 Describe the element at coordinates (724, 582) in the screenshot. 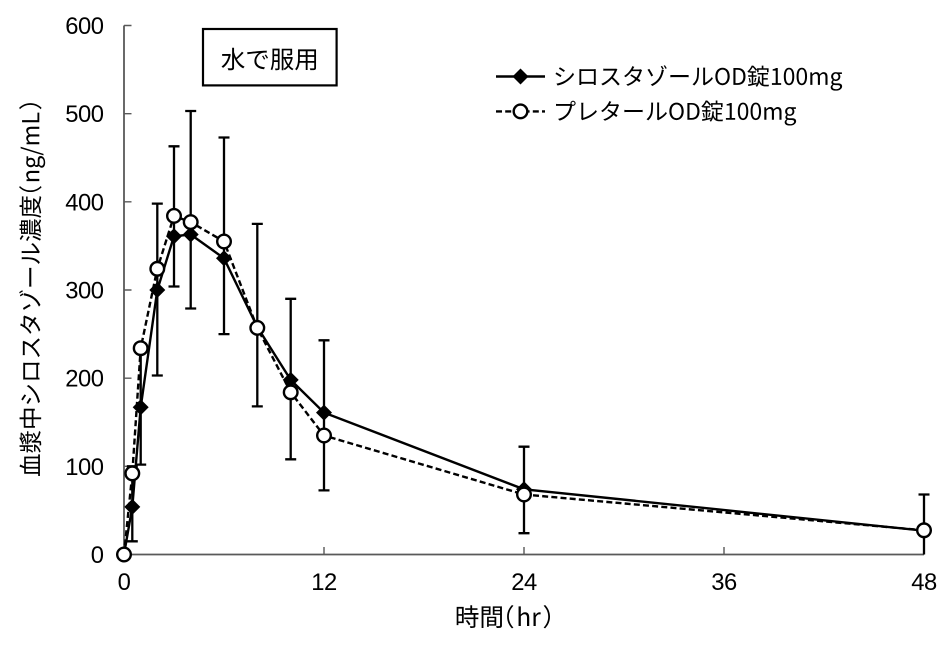

I see `svg-text: 36` at that location.